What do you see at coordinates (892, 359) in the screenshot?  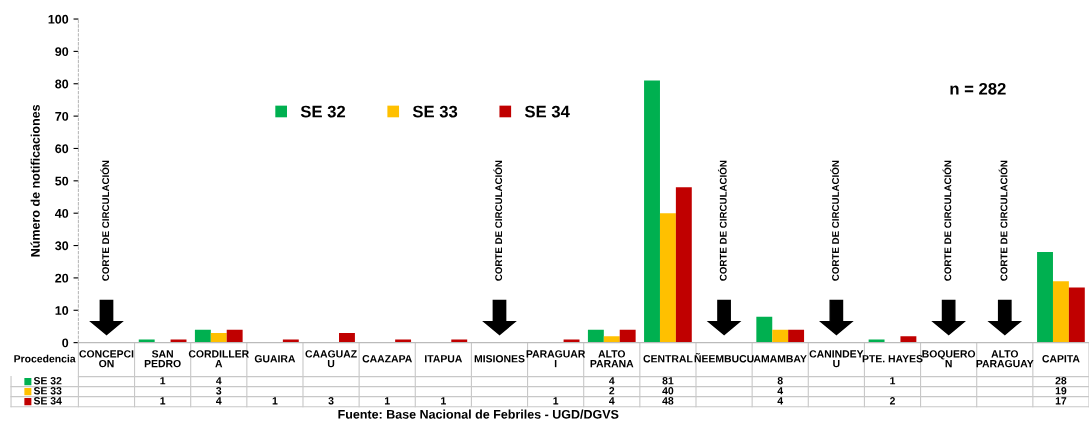 I see `x-tick-label: PTE. HAYES` at bounding box center [892, 359].